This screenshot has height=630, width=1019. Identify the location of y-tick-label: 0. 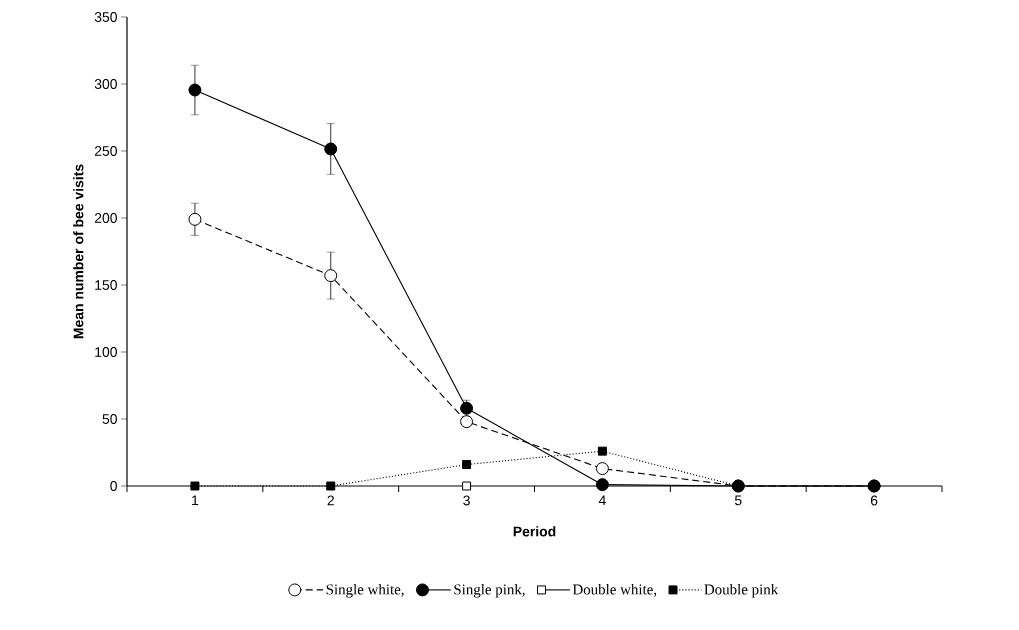
(113, 486).